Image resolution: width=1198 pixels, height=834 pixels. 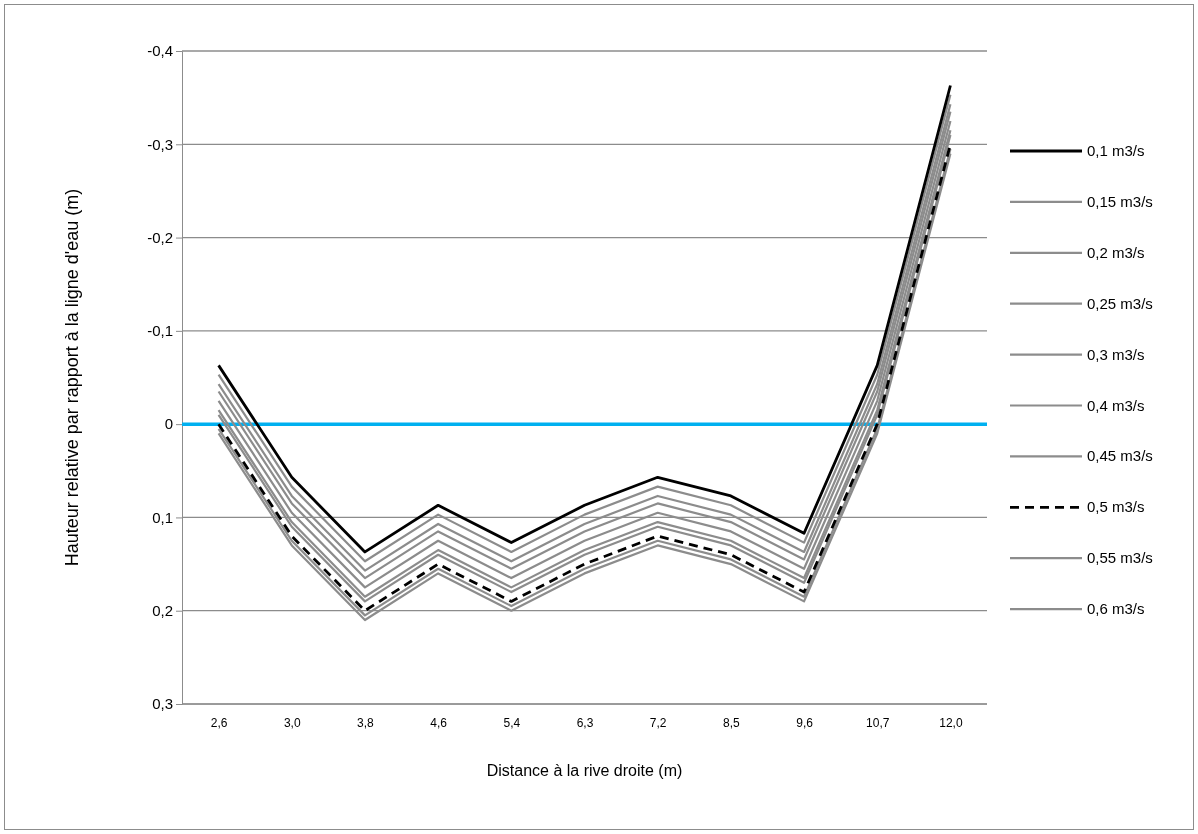 What do you see at coordinates (72, 377) in the screenshot?
I see `y-axis-title: Hauteur relative par rapport à la ligne d'eau (m)` at bounding box center [72, 377].